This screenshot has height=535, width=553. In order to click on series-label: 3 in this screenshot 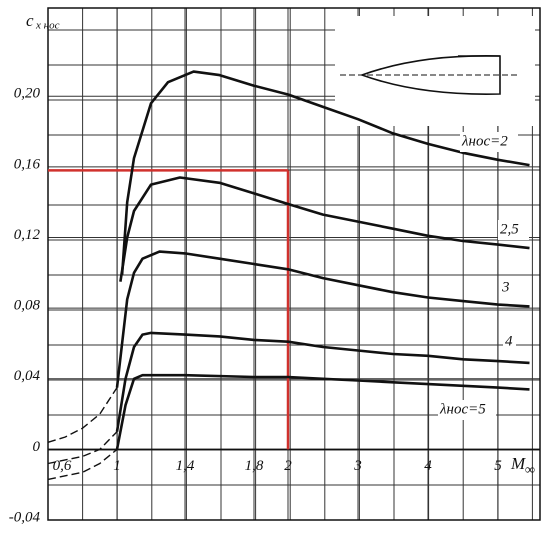, I will do `click(505, 287)`.